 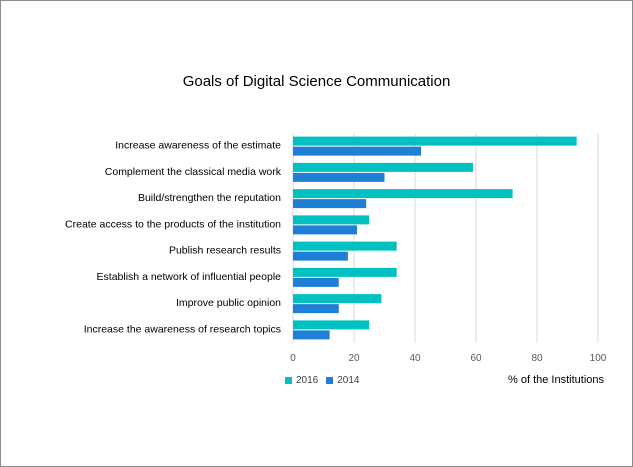 I want to click on category-label: Complement the classical media work, so click(x=193, y=172).